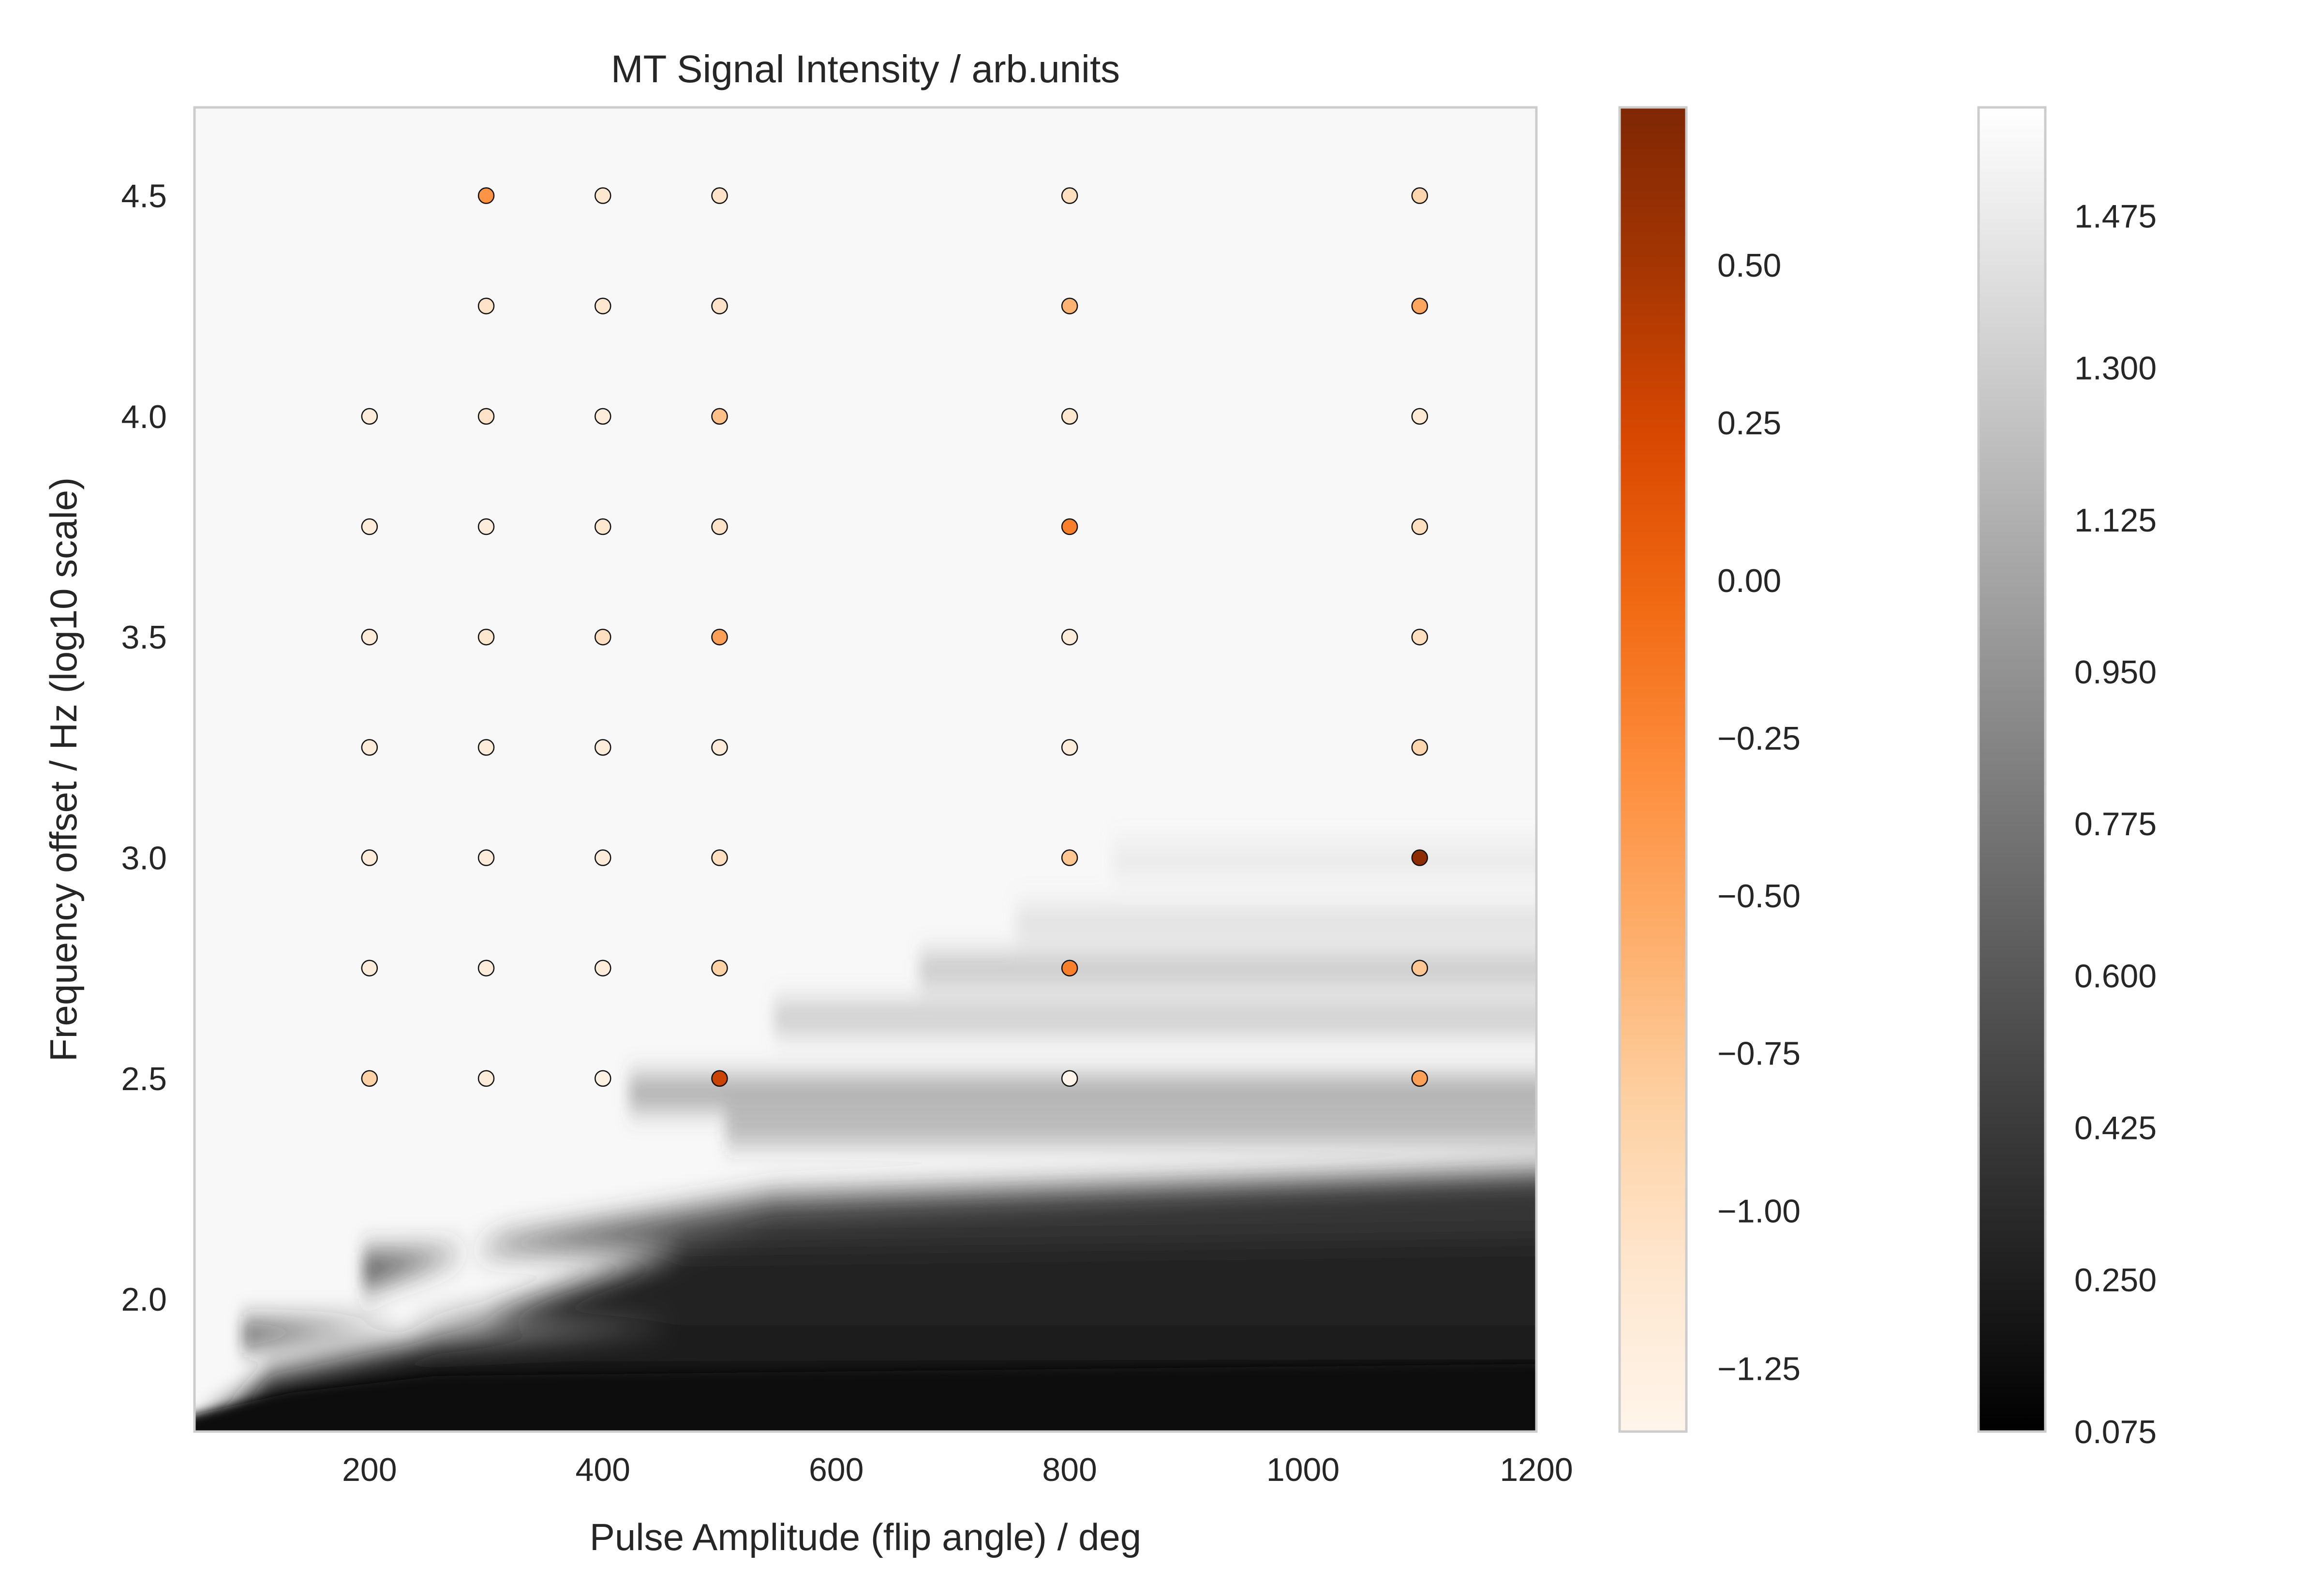  What do you see at coordinates (2115, 368) in the screenshot?
I see `contour-colorbar-tick-label: 1.300` at bounding box center [2115, 368].